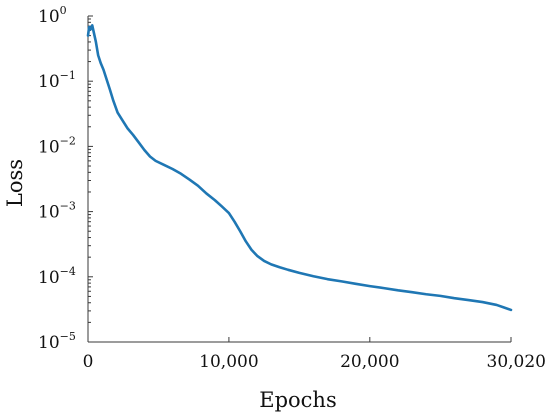 The width and height of the screenshot is (550, 419). I want to click on x-ticks: 0 10,000 20,000 30,020, so click(314, 354).